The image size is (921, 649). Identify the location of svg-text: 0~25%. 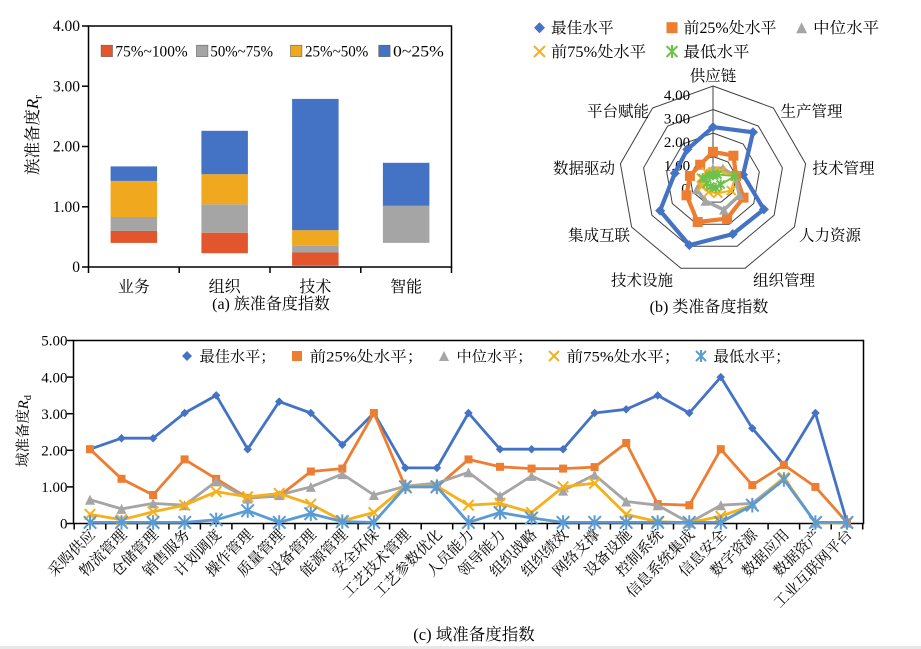
(418, 51).